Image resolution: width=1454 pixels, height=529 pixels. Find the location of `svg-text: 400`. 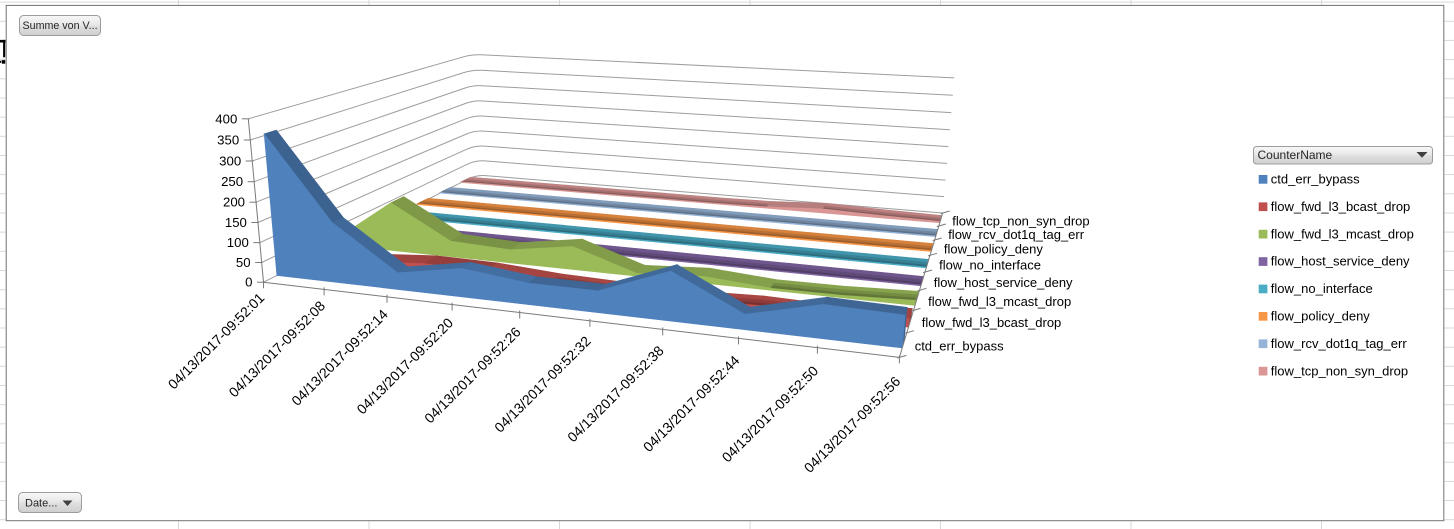

svg-text: 400 is located at coordinates (226, 118).